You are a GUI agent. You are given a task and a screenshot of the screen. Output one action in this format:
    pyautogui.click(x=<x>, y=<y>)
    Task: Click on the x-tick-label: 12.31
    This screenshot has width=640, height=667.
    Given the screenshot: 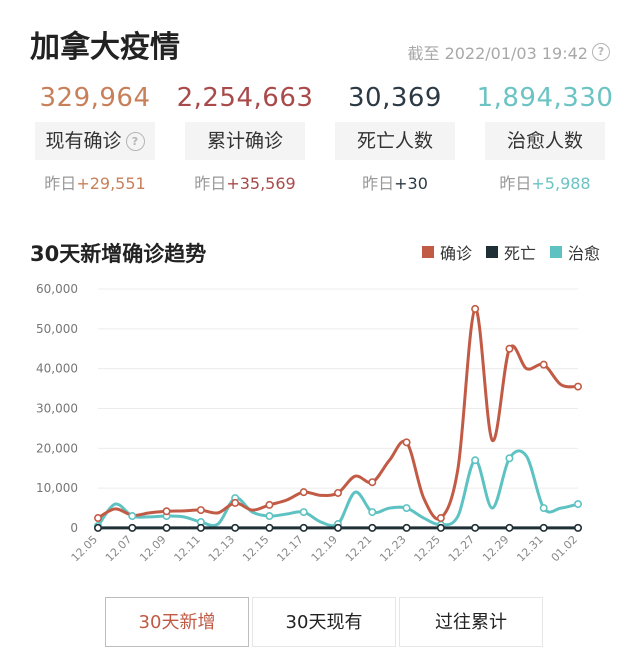 What is the action you would take?
    pyautogui.click(x=529, y=548)
    